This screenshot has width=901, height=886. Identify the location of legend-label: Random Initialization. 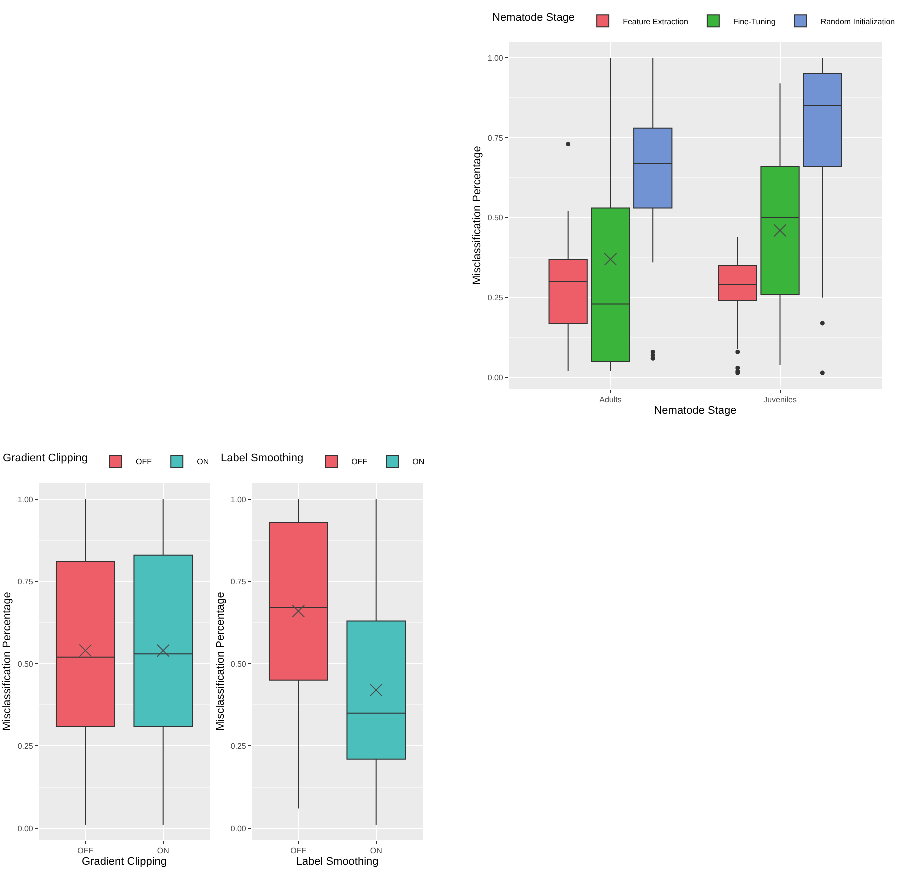
(858, 21).